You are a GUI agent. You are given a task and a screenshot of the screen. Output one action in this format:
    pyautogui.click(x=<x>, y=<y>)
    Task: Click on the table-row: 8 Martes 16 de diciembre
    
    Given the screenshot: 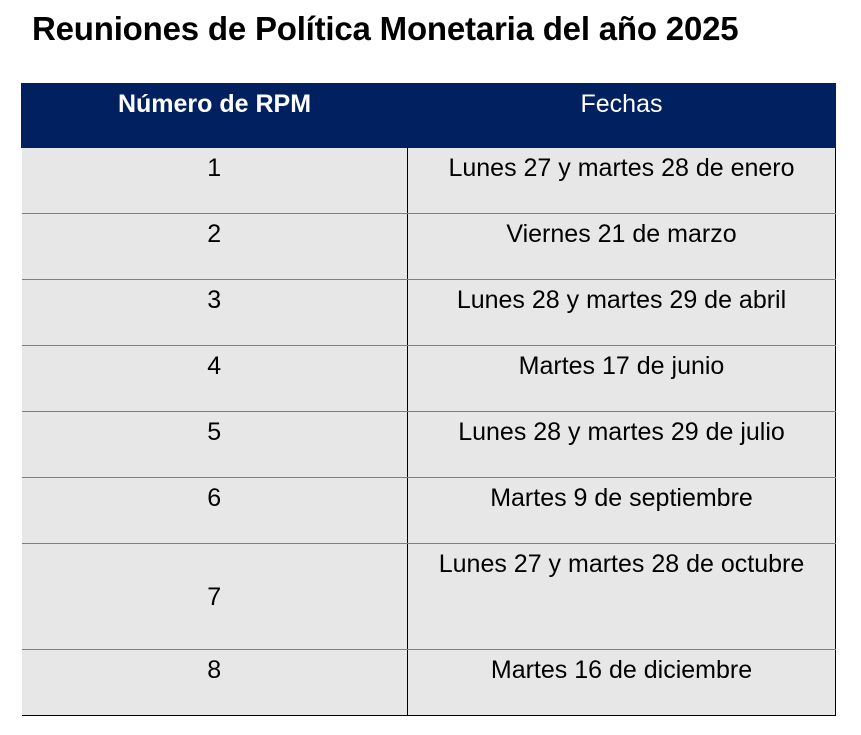 What is the action you would take?
    pyautogui.click(x=428, y=682)
    